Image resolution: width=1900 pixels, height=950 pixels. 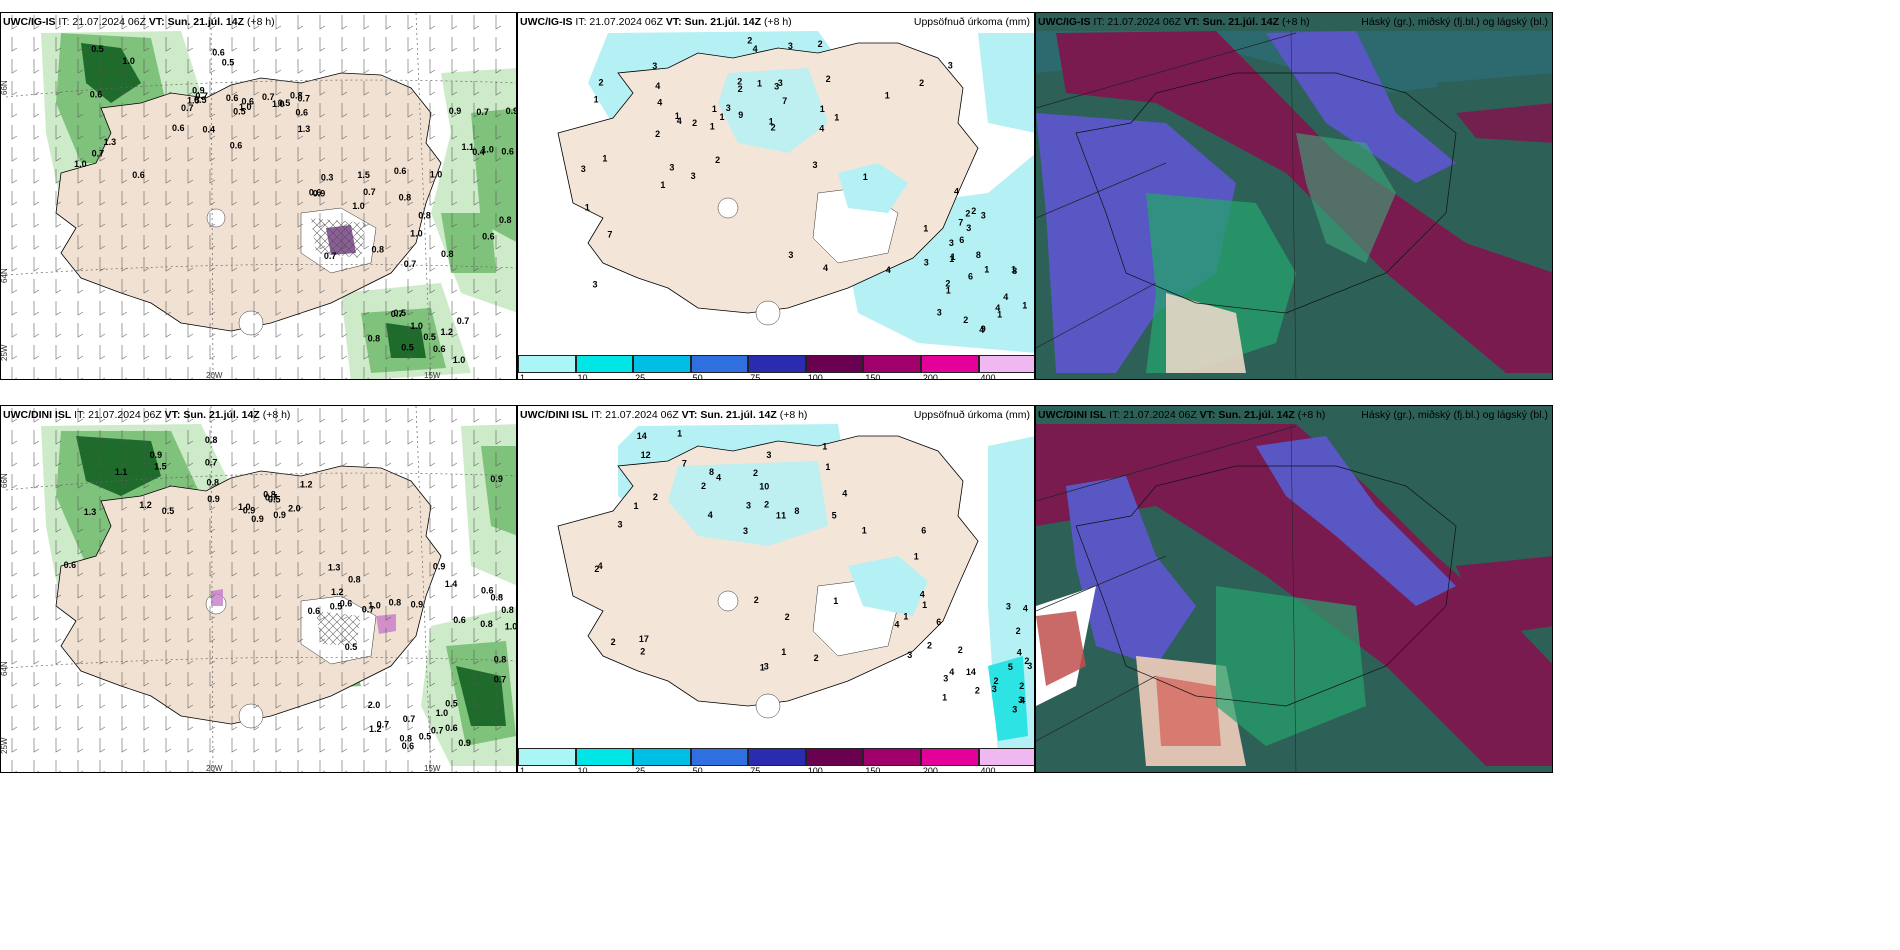 I want to click on svg-text: 25W, so click(x=5, y=352).